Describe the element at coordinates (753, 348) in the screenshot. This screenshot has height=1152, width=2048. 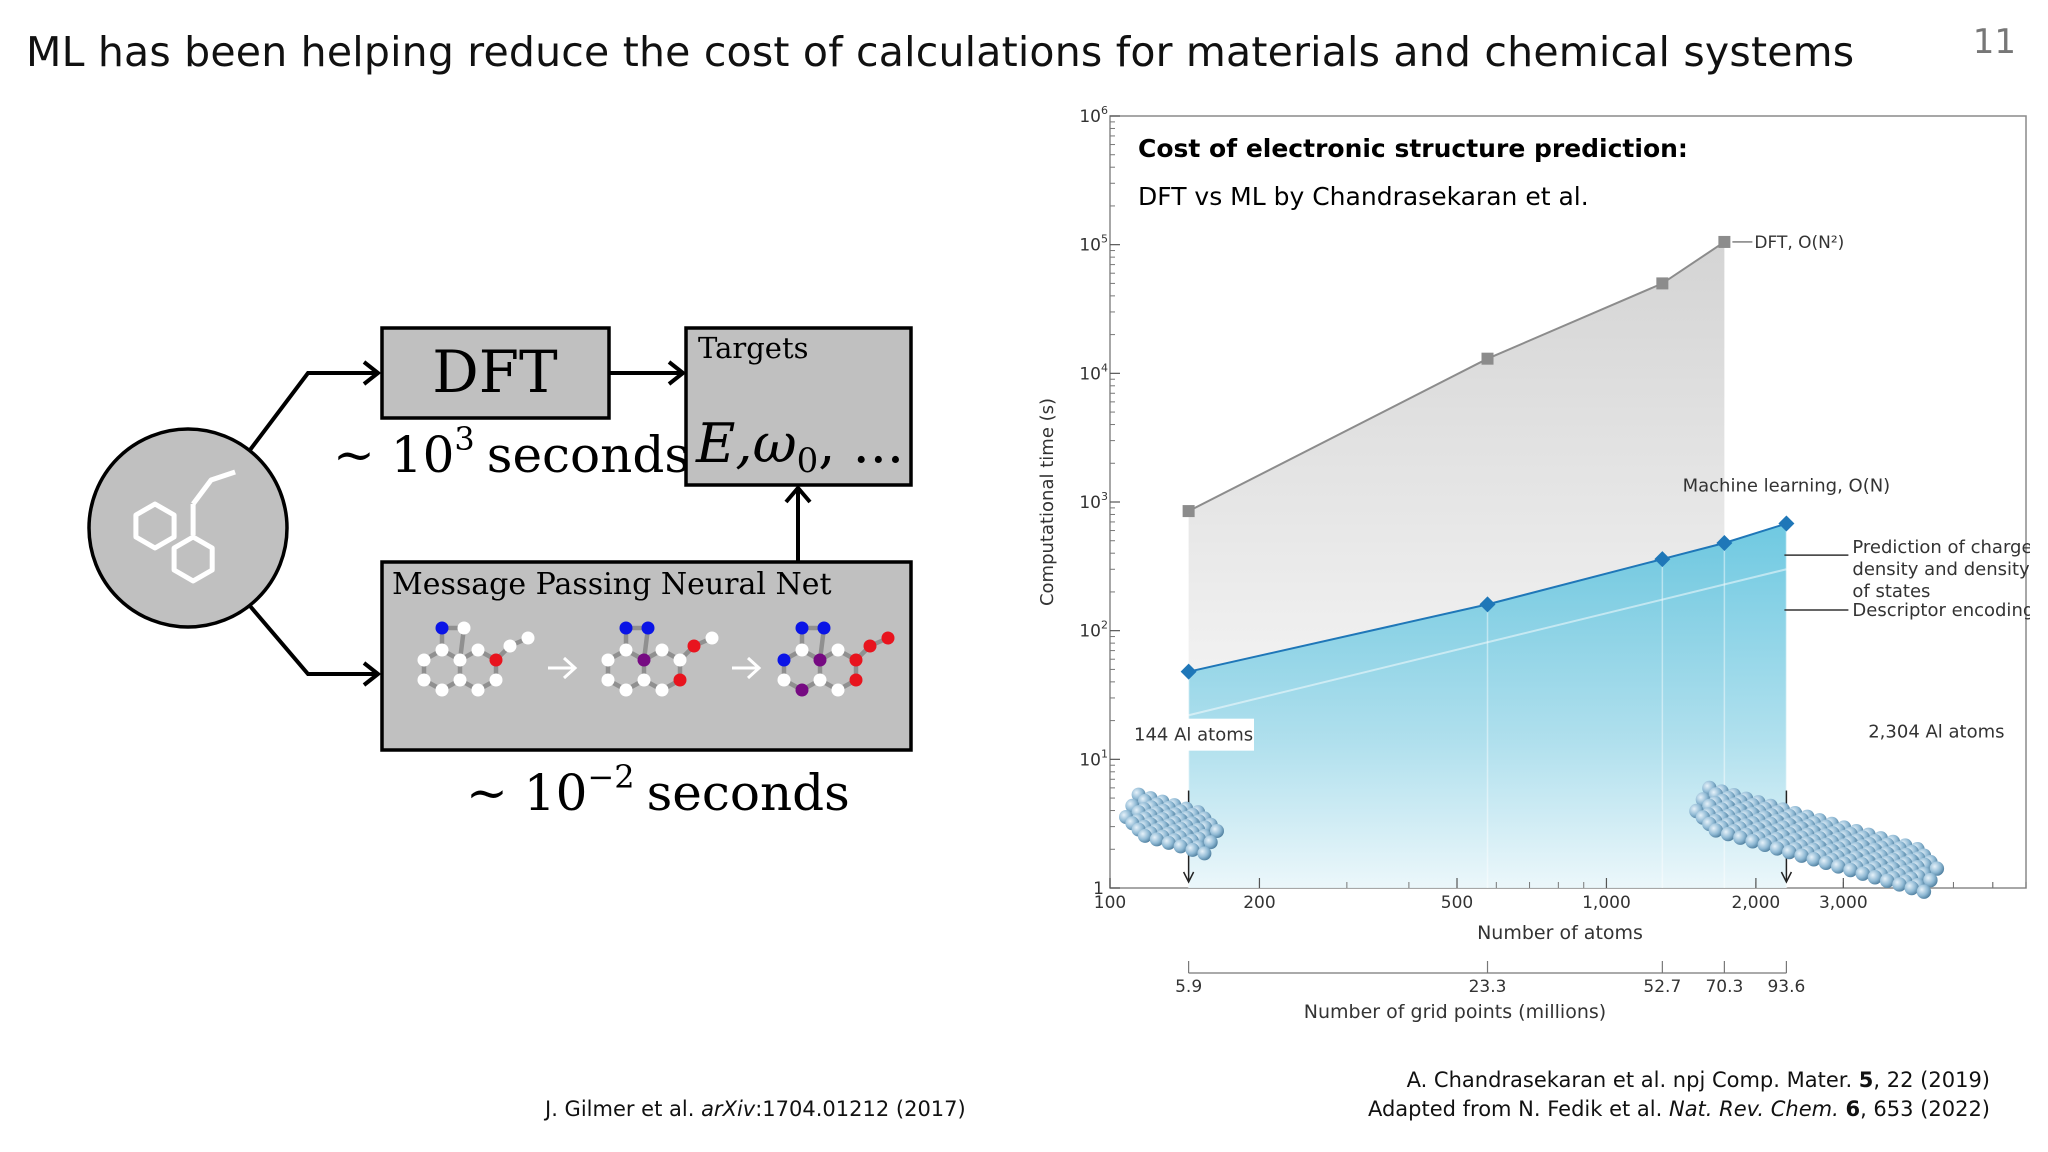
I see `targets-label: Targets` at that location.